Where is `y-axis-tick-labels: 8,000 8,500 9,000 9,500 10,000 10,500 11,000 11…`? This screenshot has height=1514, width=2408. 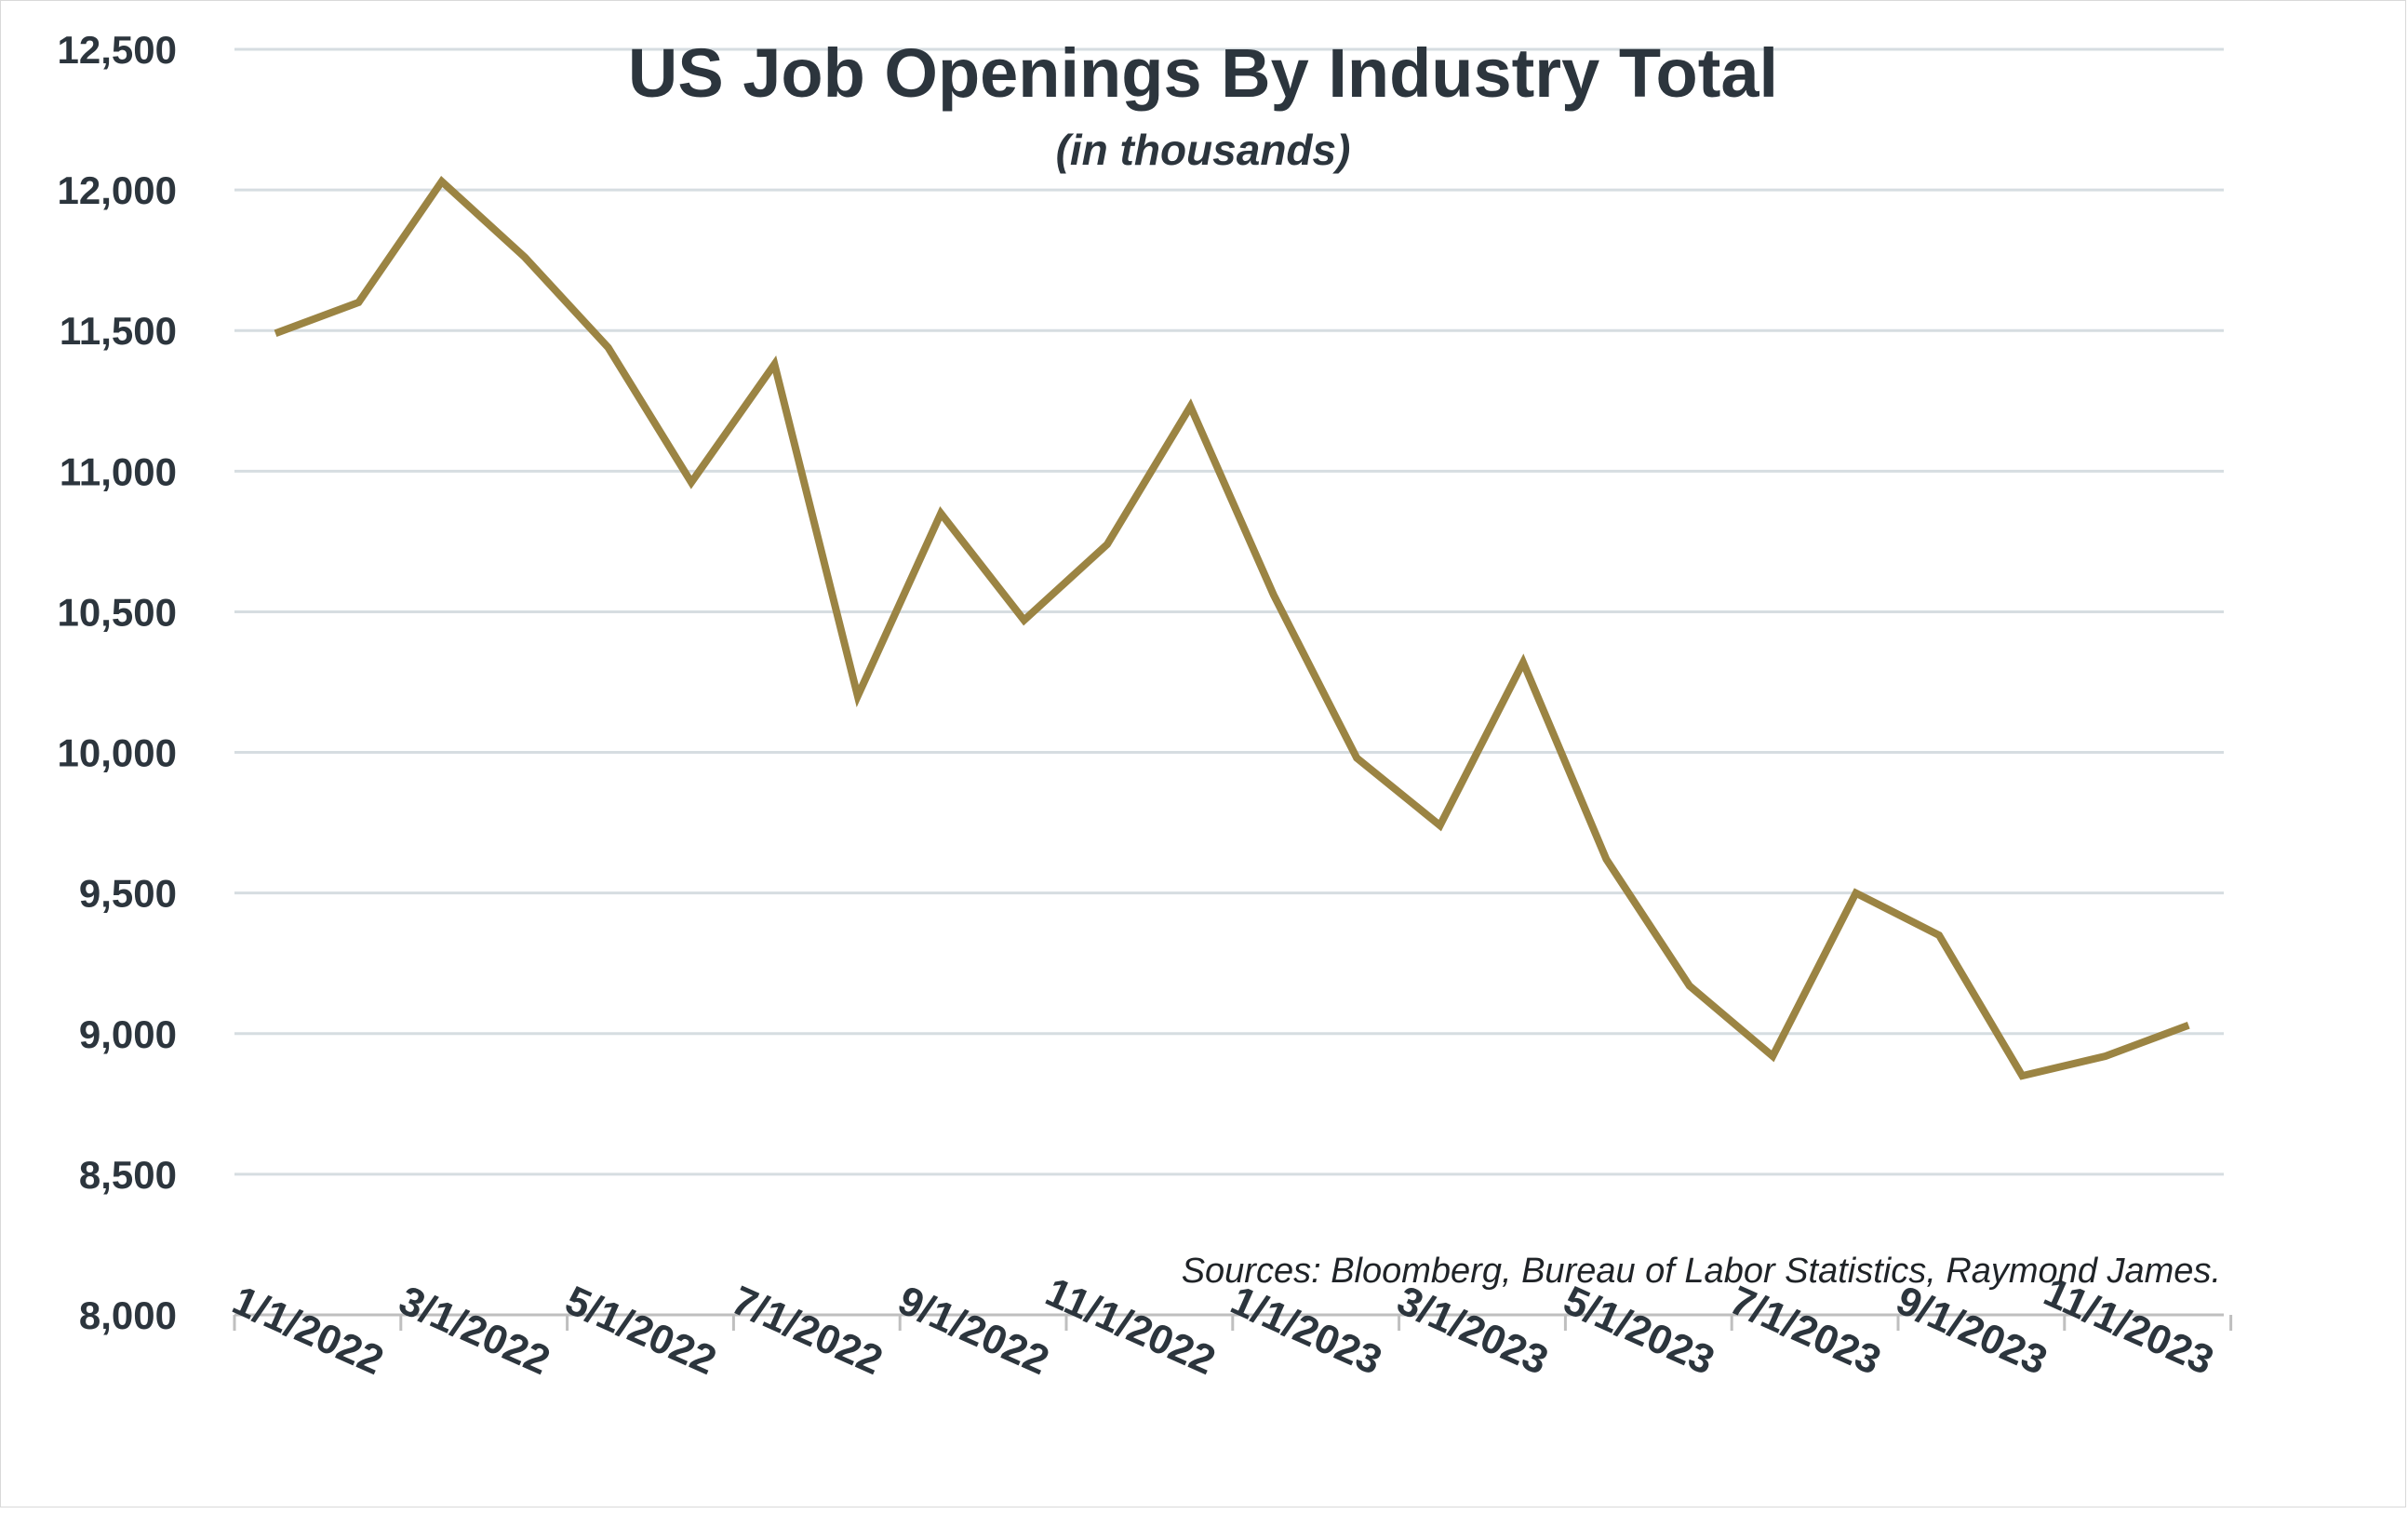
y-axis-tick-labels: 8,000 8,500 9,000 9,500 10,000 10,500 11,000 11… is located at coordinates (118, 682).